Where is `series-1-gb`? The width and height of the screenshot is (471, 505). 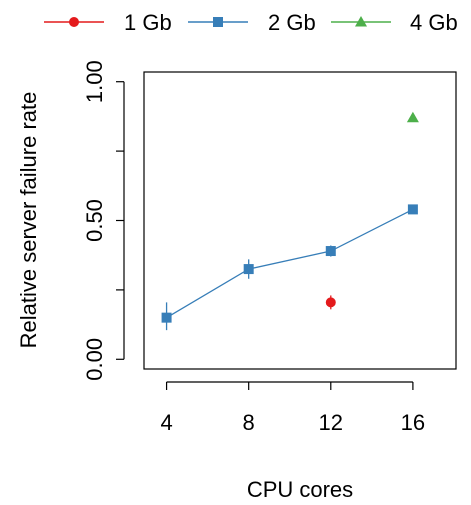
series-1-gb is located at coordinates (330, 302).